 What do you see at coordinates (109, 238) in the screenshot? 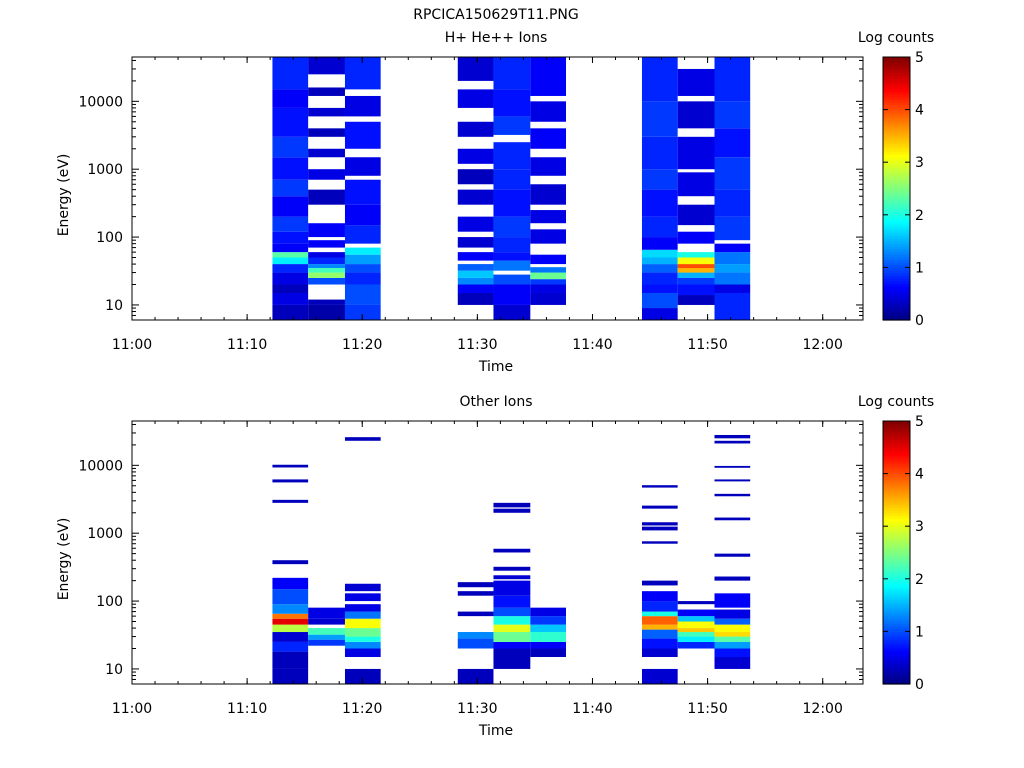
I see `y-tick-label: 100` at bounding box center [109, 238].